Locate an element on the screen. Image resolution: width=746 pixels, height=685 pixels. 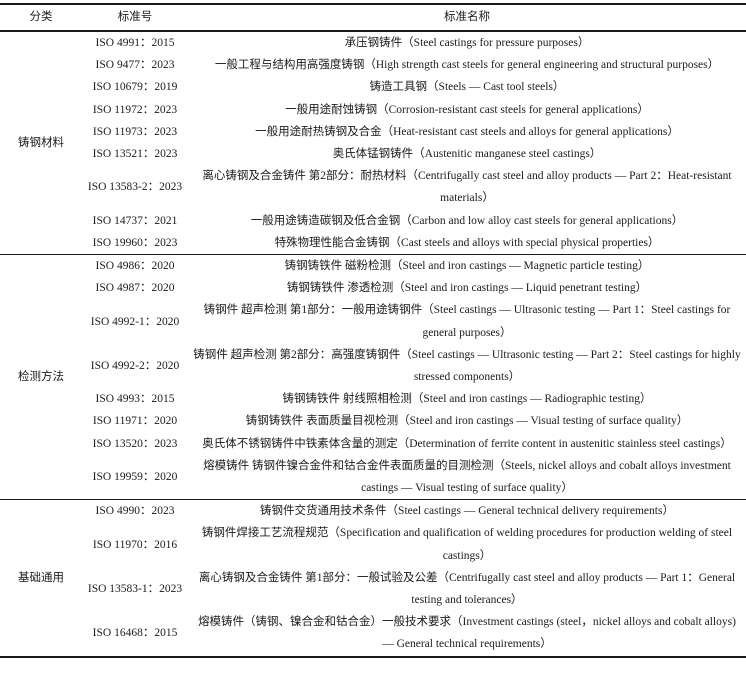
standard-number: ISO 9477：2023 is located at coordinates (135, 65).